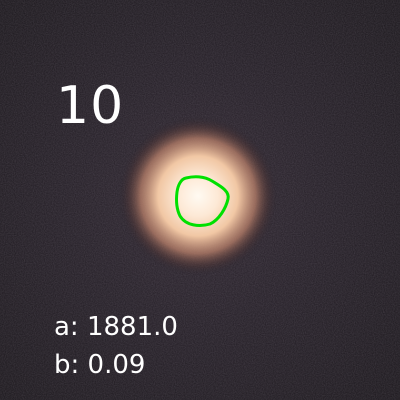 The width and height of the screenshot is (400, 400). What do you see at coordinates (202, 201) in the screenshot?
I see `detection-contour` at bounding box center [202, 201].